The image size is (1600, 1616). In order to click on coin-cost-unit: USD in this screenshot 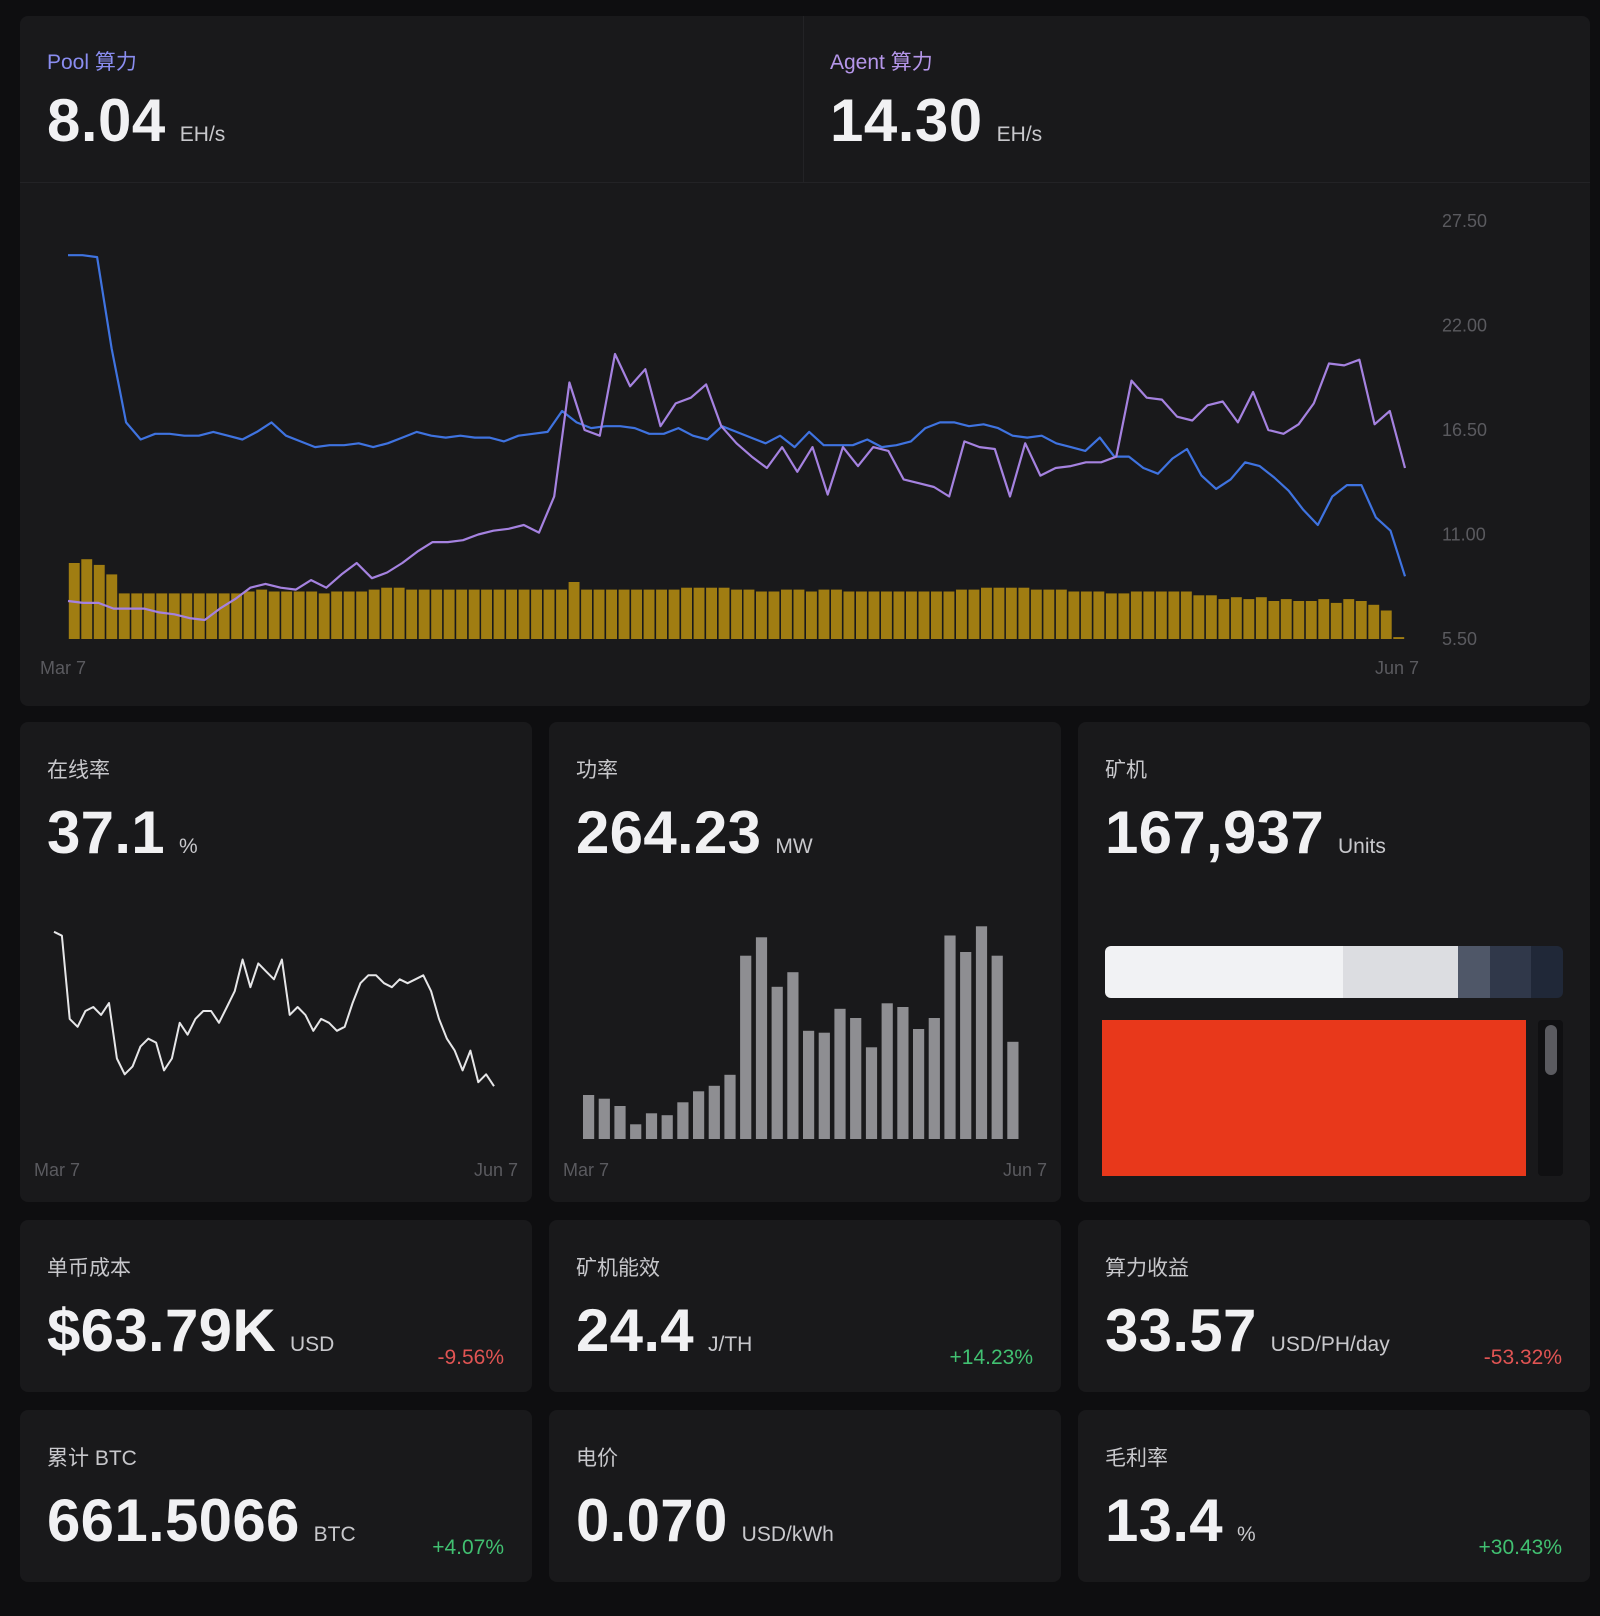, I will do `click(312, 1344)`.